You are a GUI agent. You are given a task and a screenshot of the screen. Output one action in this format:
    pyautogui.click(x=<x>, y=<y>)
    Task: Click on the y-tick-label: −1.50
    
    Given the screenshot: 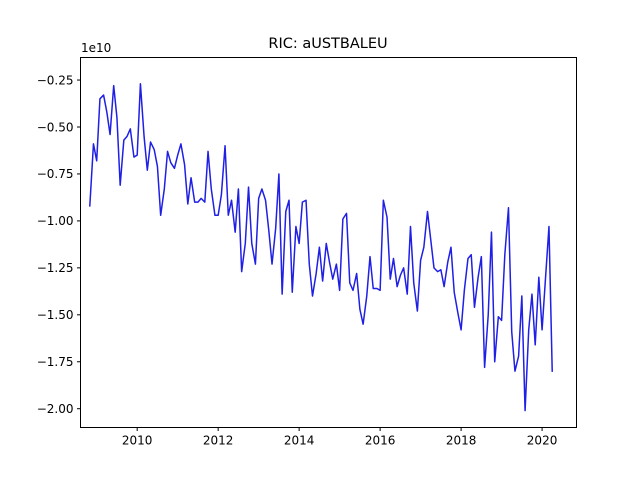 What is the action you would take?
    pyautogui.click(x=55, y=315)
    